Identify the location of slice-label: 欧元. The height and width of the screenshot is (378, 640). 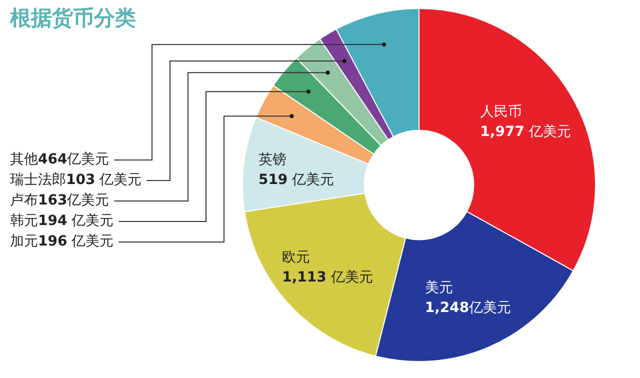
(296, 258).